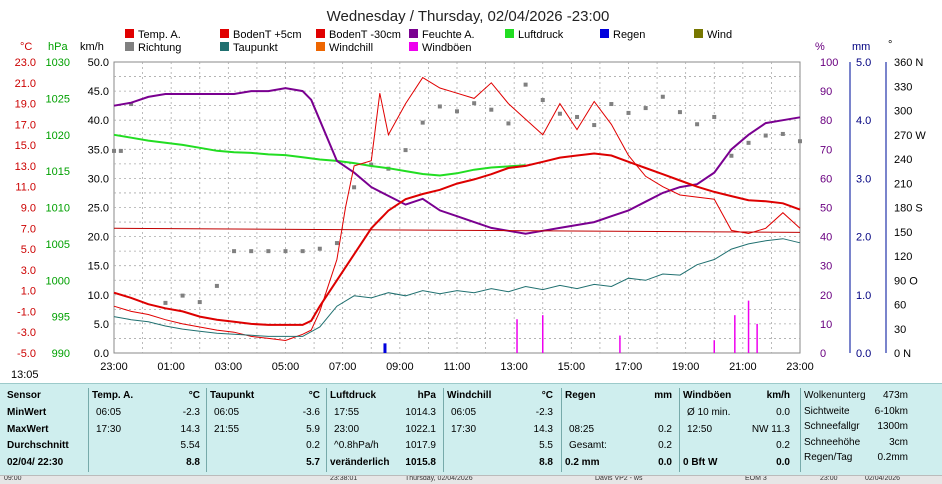 The width and height of the screenshot is (942, 484). I want to click on extra-label: Wolkenunterg, so click(835, 395).